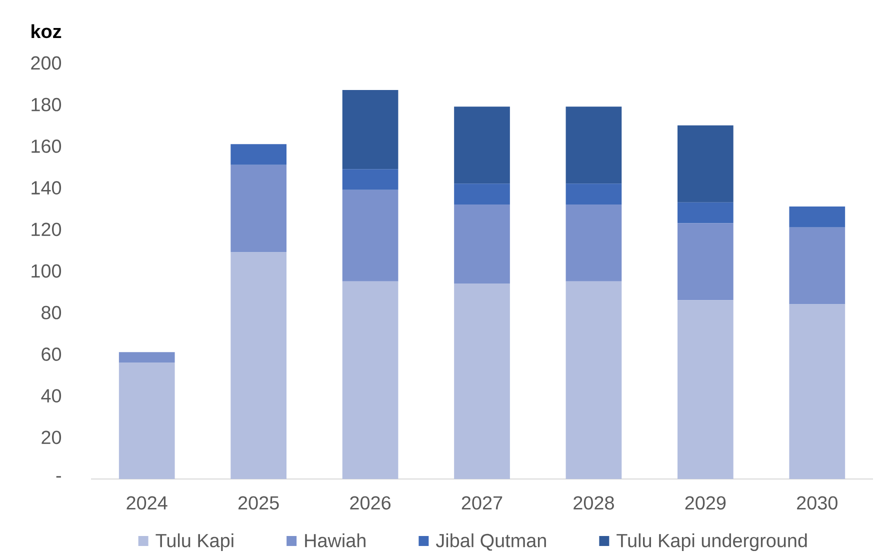  Describe the element at coordinates (47, 31) in the screenshot. I see `y-axis-title: koz` at that location.